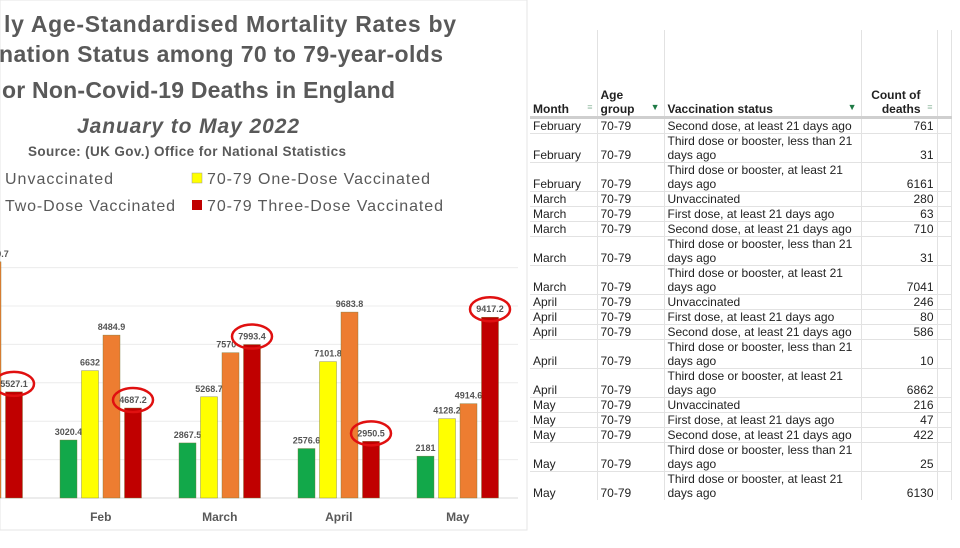 Image resolution: width=960 pixels, height=548 pixels. What do you see at coordinates (899, 177) in the screenshot?
I see `count-cell: 6161` at bounding box center [899, 177].